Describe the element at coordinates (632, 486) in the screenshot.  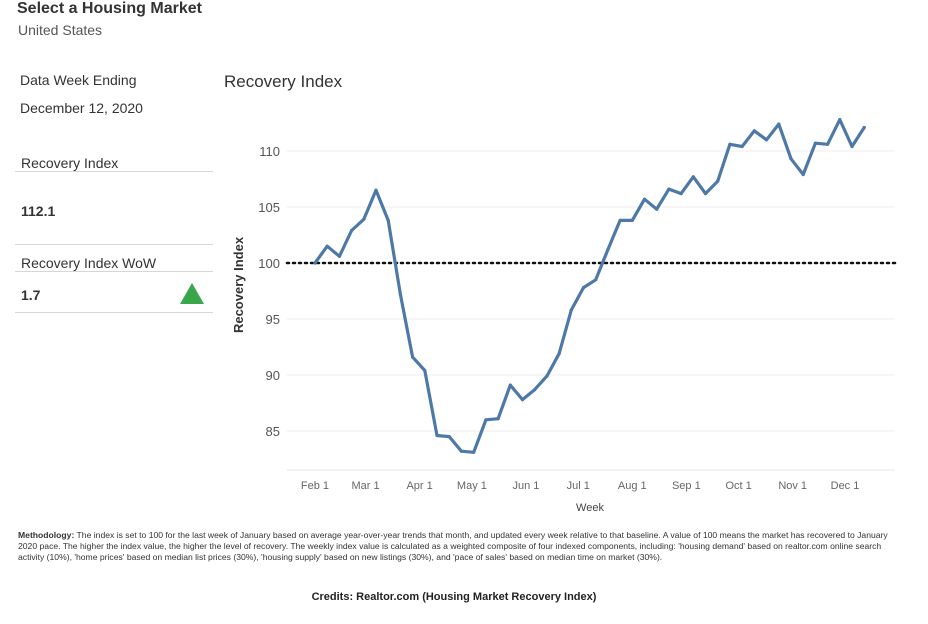
I see `x-tick-label: Aug 1` at that location.